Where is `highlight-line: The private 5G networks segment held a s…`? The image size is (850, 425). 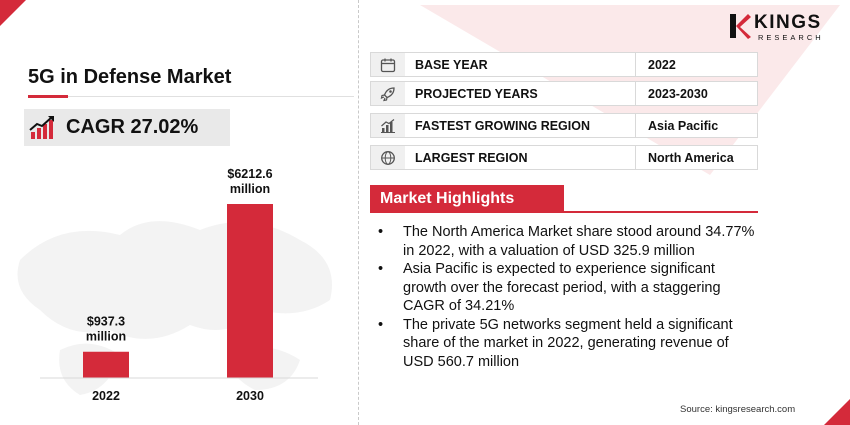
highlight-line: The private 5G networks segment held a s… is located at coordinates (568, 324).